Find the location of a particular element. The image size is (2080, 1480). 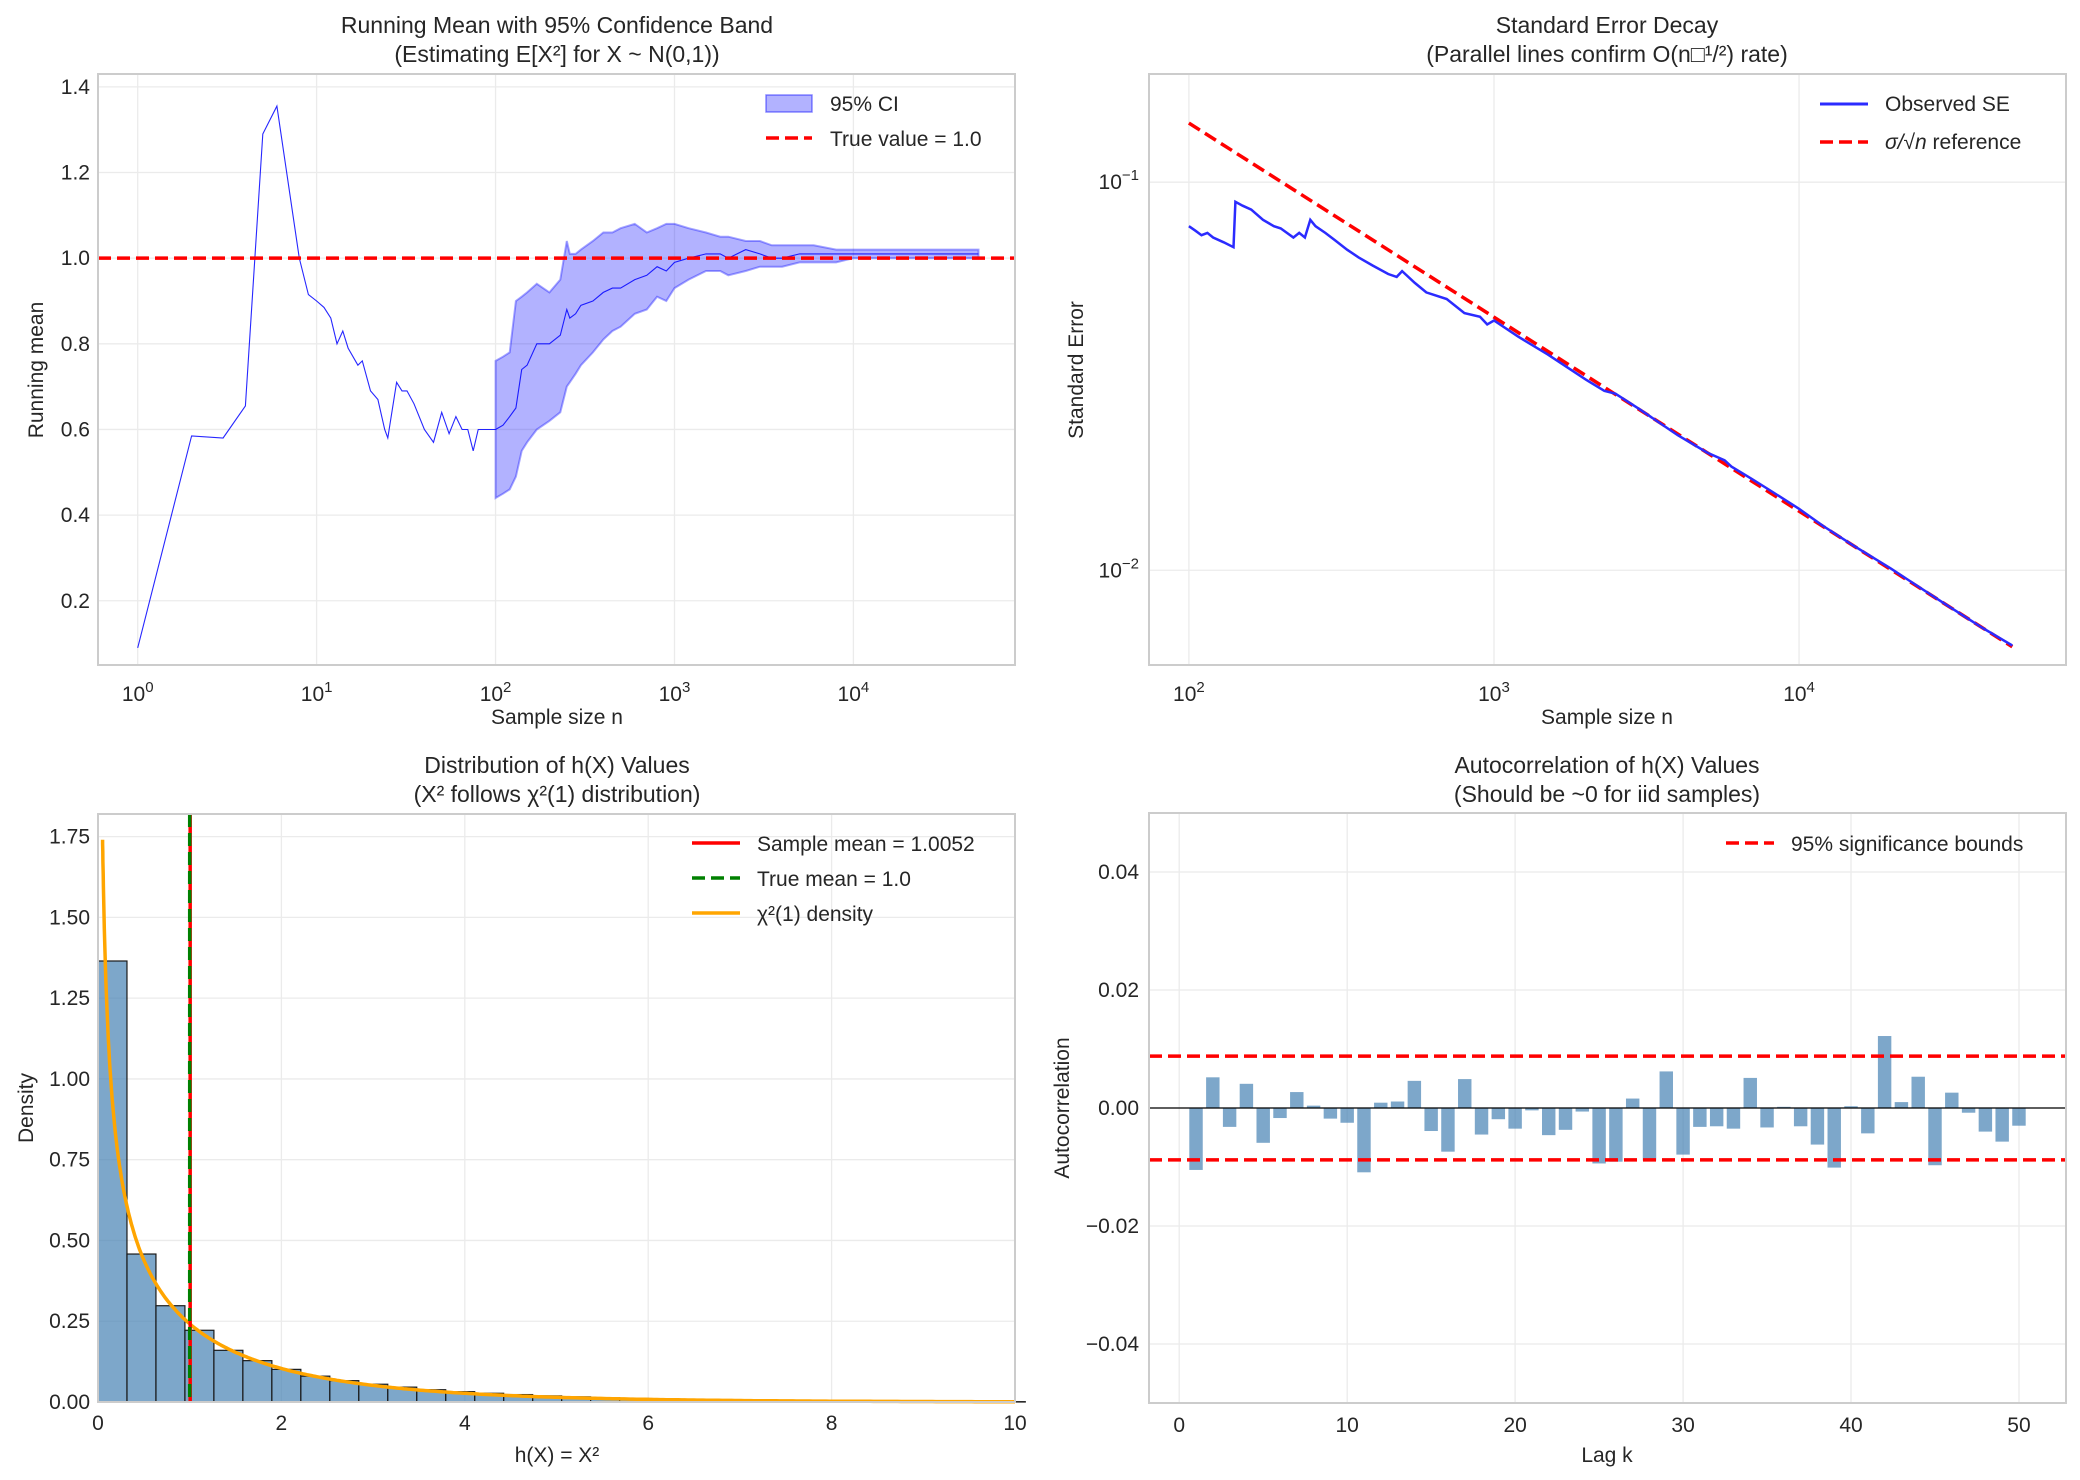

x-tick-label: 10³ is located at coordinates (1494, 692).